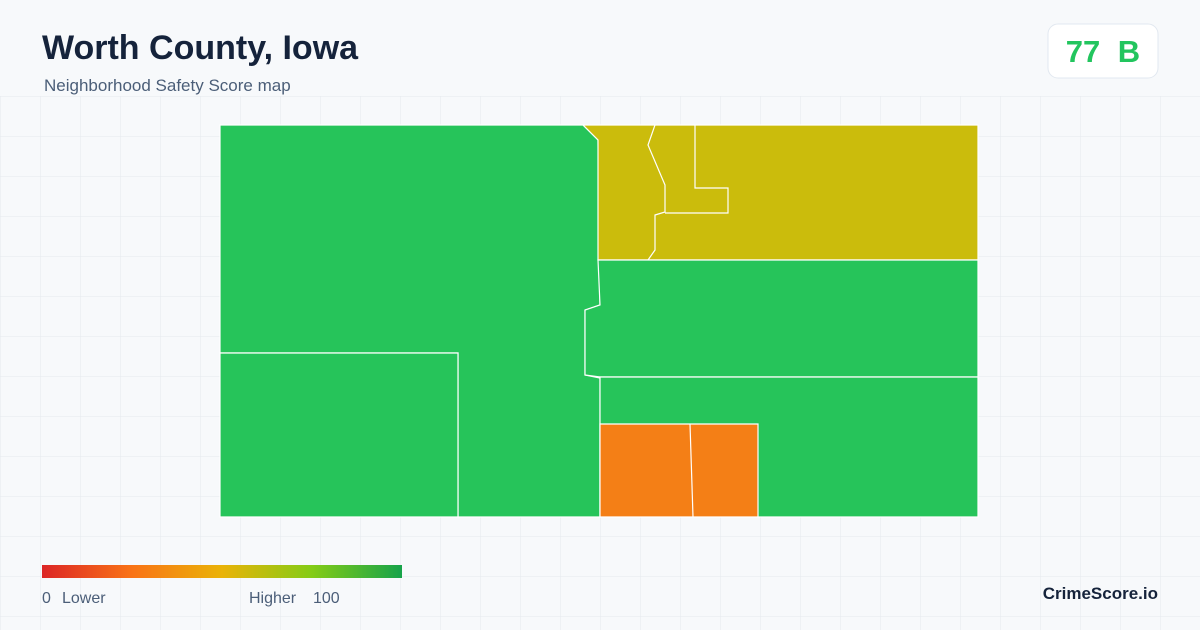  I want to click on brand: CrimeScore.io, so click(1100, 593).